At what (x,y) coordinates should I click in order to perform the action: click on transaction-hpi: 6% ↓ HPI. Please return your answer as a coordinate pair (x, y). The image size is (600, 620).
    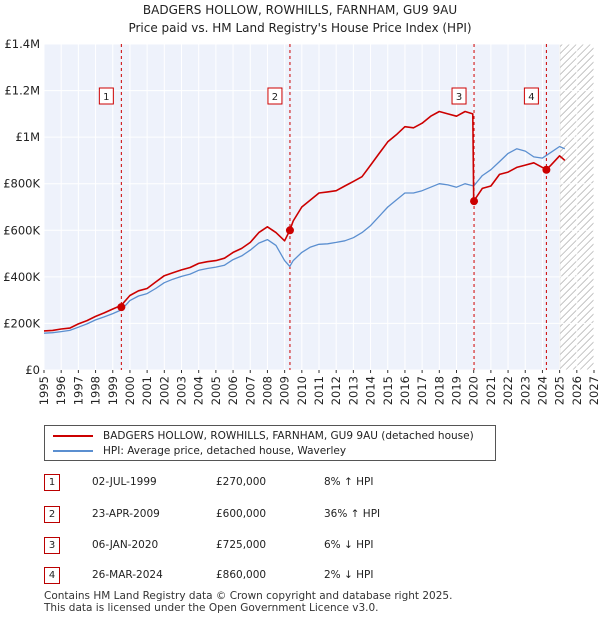
    Looking at the image, I should click on (349, 545).